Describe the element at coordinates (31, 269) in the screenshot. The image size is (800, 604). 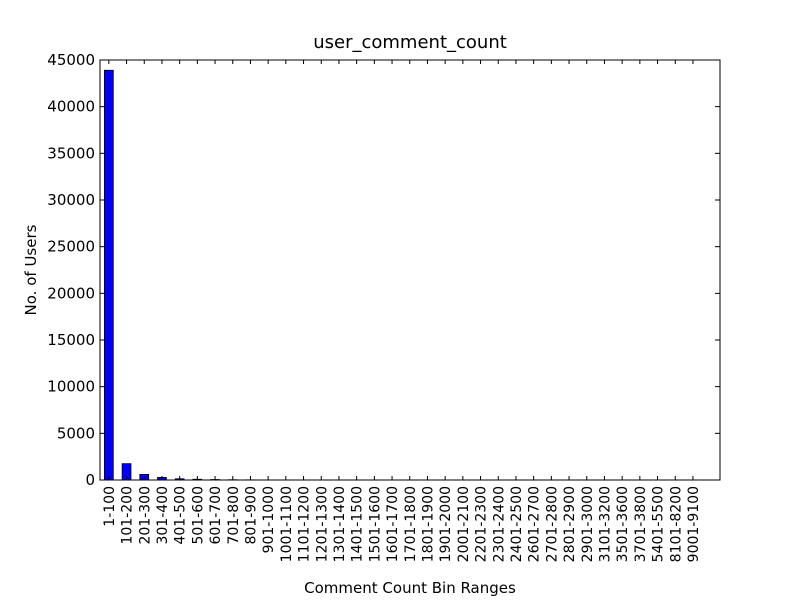
I see `y-axis-label: No. of Users` at that location.